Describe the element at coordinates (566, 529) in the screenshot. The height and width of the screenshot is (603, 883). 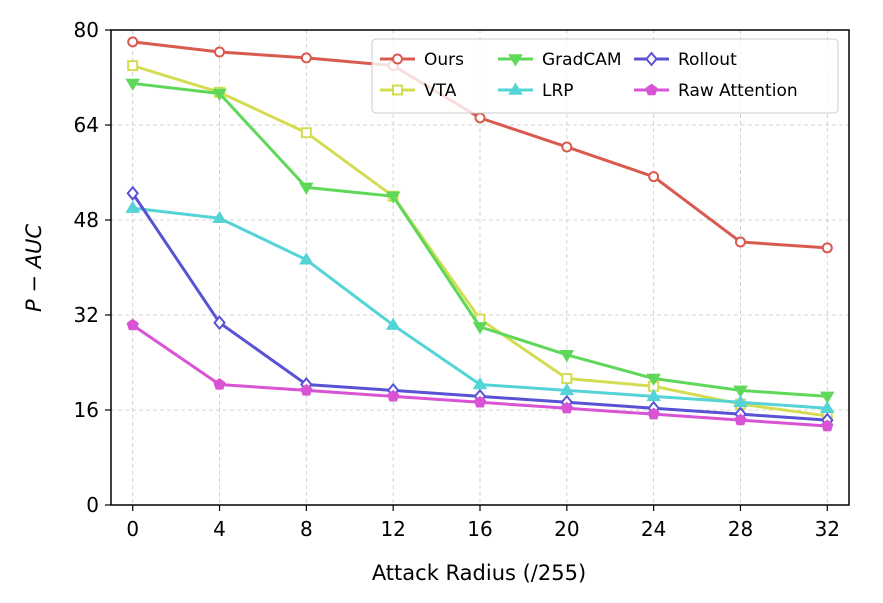
I see `x-tick-label: 20` at that location.